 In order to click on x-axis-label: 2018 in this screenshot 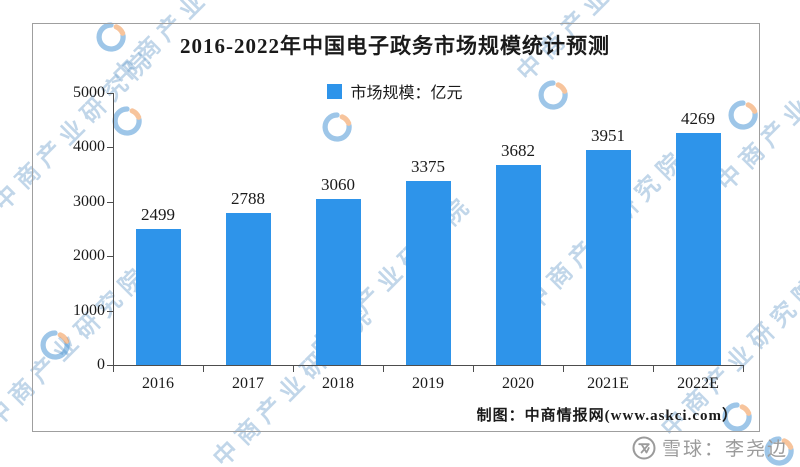, I will do `click(338, 383)`.